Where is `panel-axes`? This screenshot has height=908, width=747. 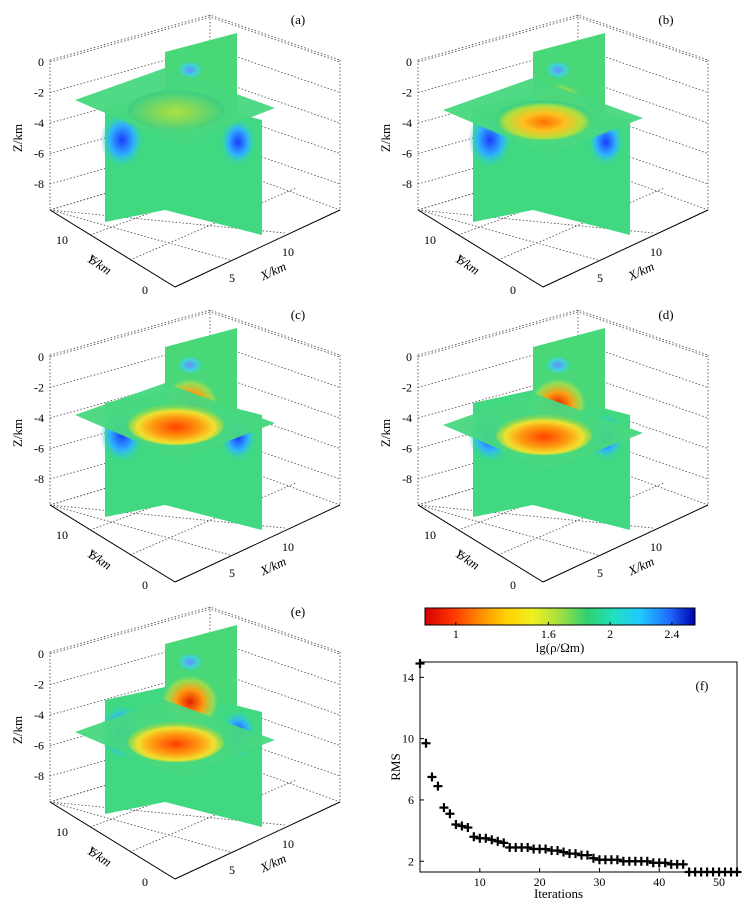
panel-axes is located at coordinates (563, 248).